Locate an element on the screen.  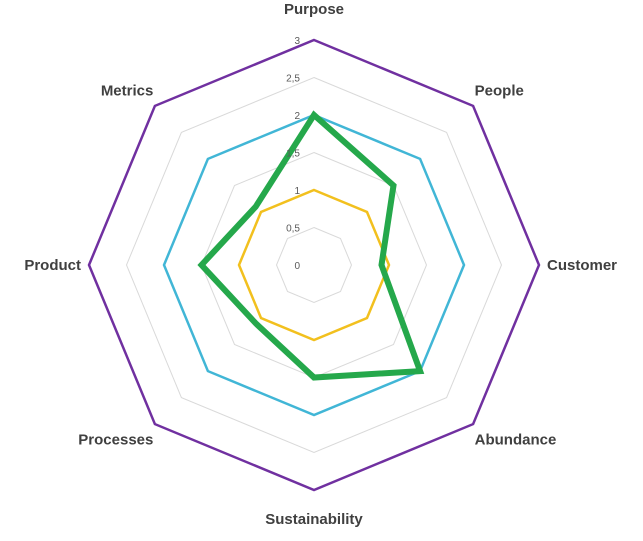
category-label: Abundance is located at coordinates (516, 440).